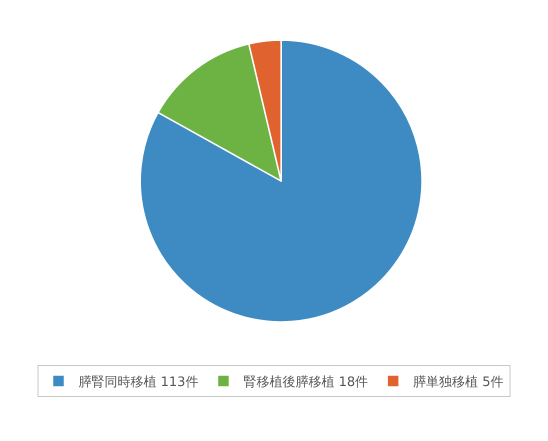 The width and height of the screenshot is (548, 441). I want to click on legend-label: 膵腎同時移植 113件, so click(138, 382).